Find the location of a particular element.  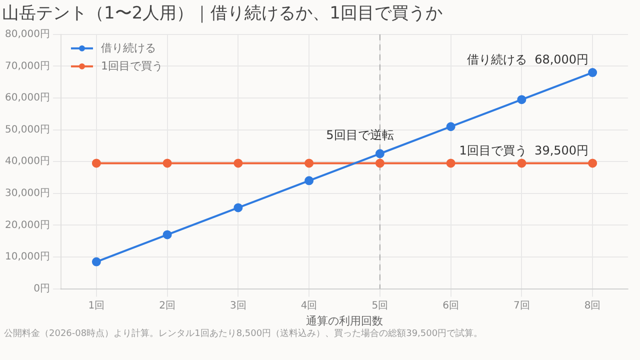

annotation: 5回目で逆転 is located at coordinates (360, 135).